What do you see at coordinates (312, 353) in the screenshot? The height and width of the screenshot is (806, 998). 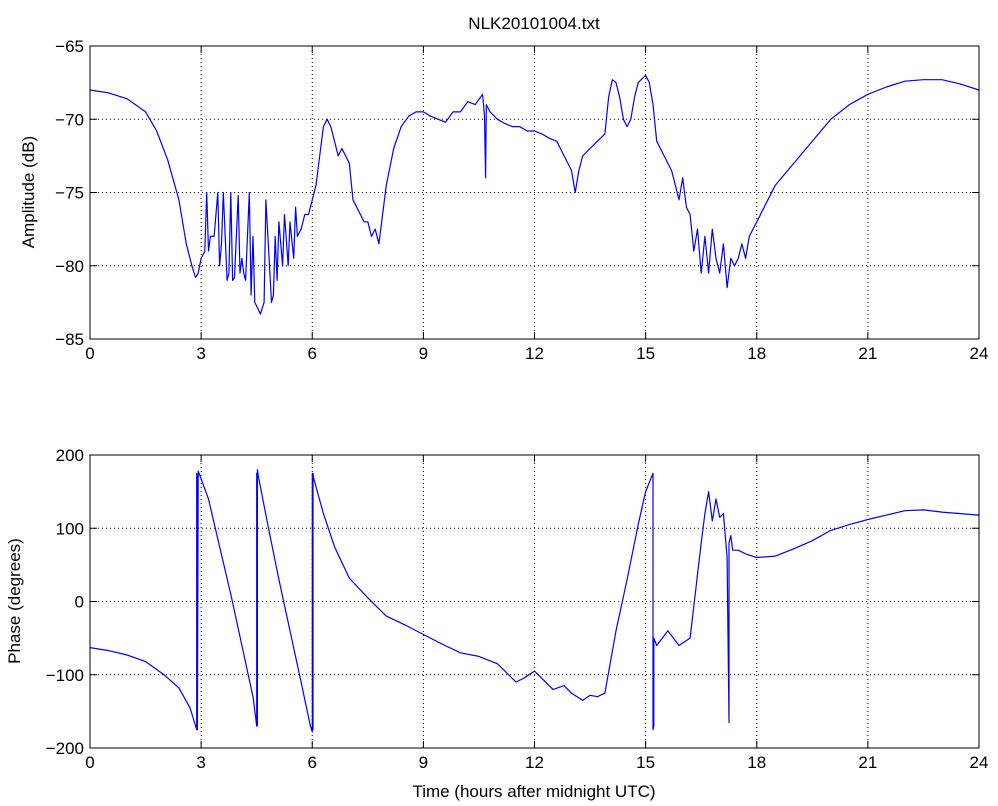 I see `amplitude-xtick-label: 6` at bounding box center [312, 353].